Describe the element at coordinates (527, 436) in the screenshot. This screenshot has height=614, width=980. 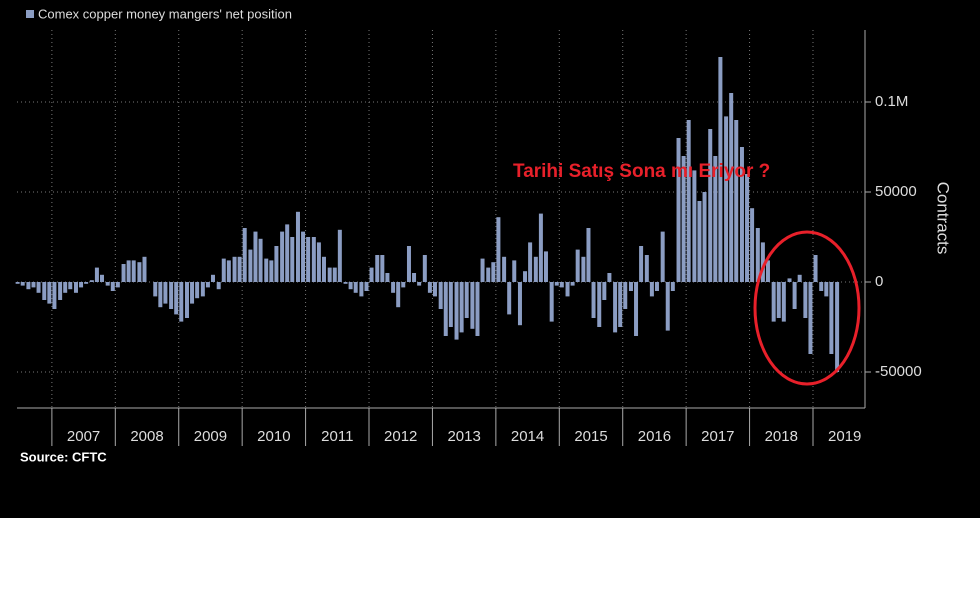
I see `x-tick-label: 2014` at that location.